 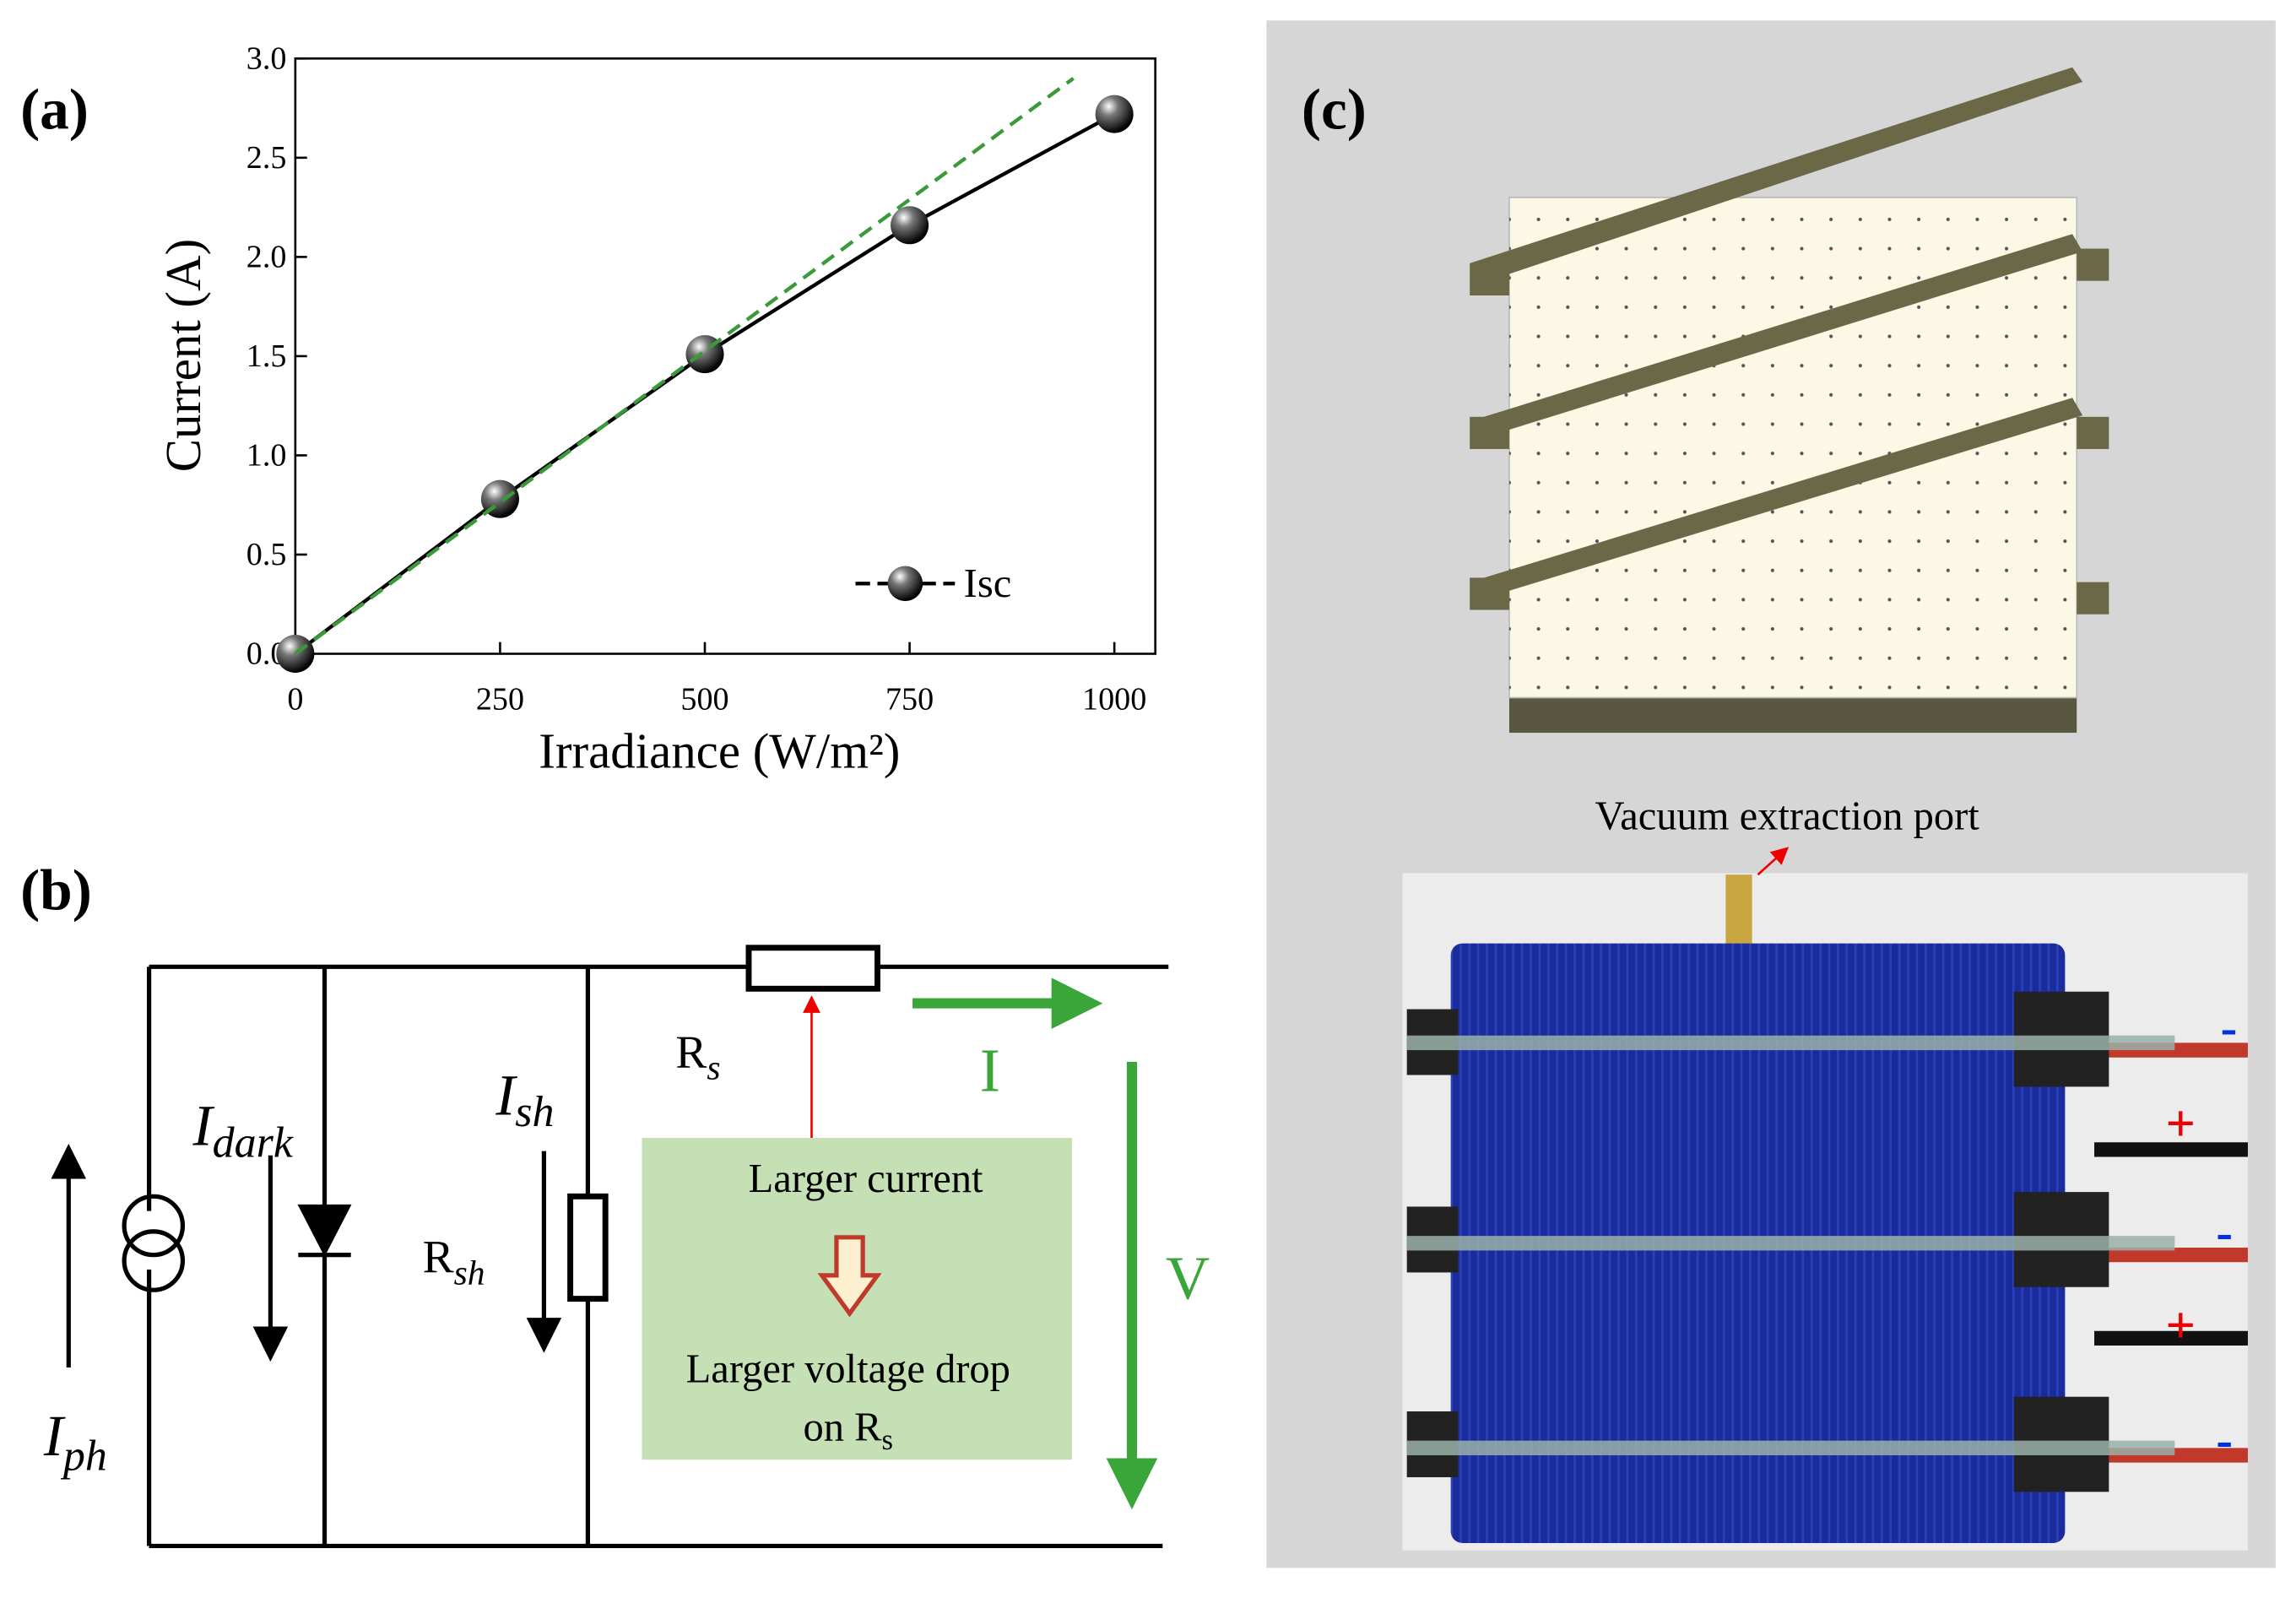 I want to click on port, so click(x=1738, y=912).